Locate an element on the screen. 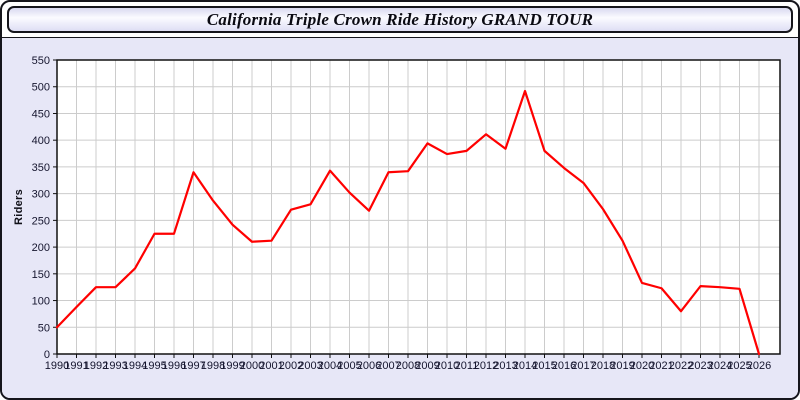 The image size is (800, 400). svg-text: 200 is located at coordinates (41, 248).